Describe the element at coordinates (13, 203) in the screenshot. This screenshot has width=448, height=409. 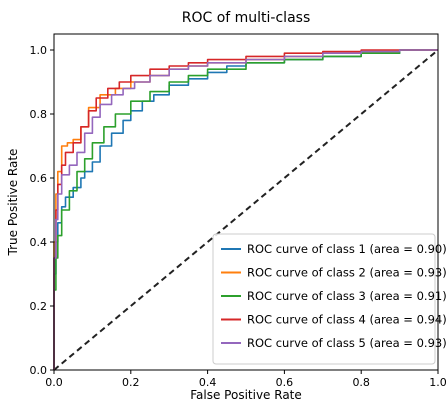
I see `y-axis-label: True Positive Rate` at that location.